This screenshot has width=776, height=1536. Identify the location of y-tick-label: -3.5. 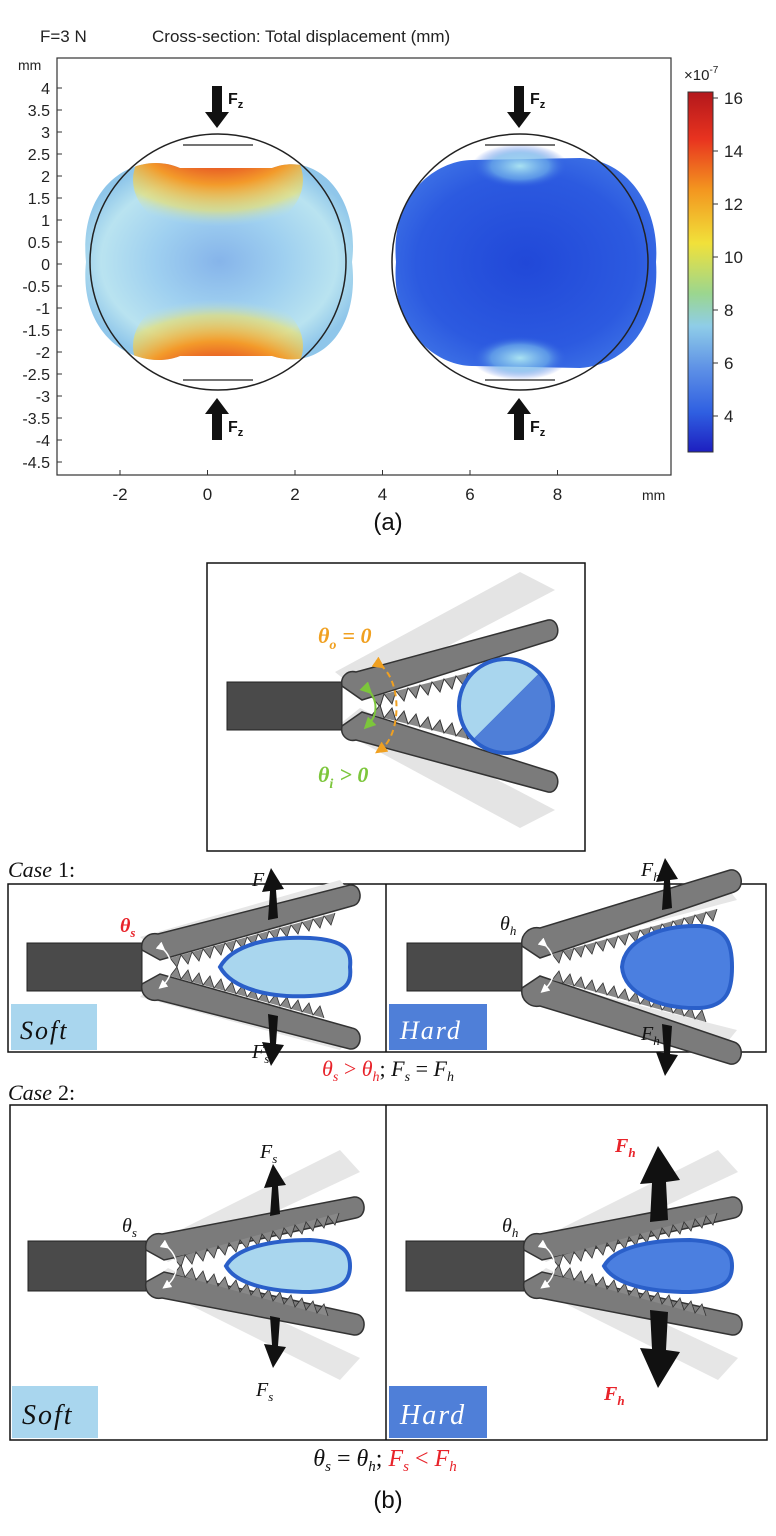
(36, 419).